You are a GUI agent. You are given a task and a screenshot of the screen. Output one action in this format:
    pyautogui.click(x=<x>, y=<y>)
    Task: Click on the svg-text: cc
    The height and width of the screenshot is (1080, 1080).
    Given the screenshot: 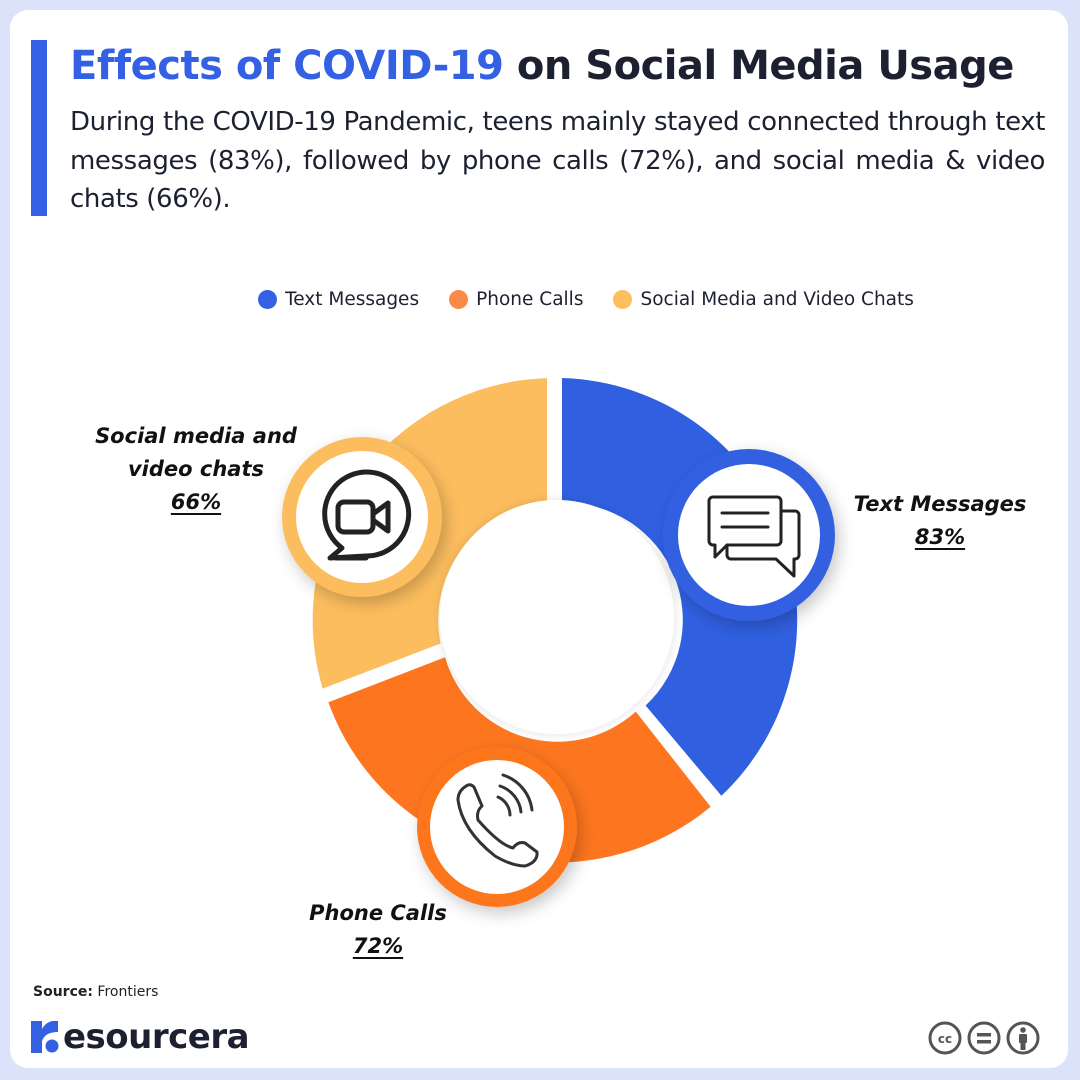 What is the action you would take?
    pyautogui.click(x=945, y=1039)
    